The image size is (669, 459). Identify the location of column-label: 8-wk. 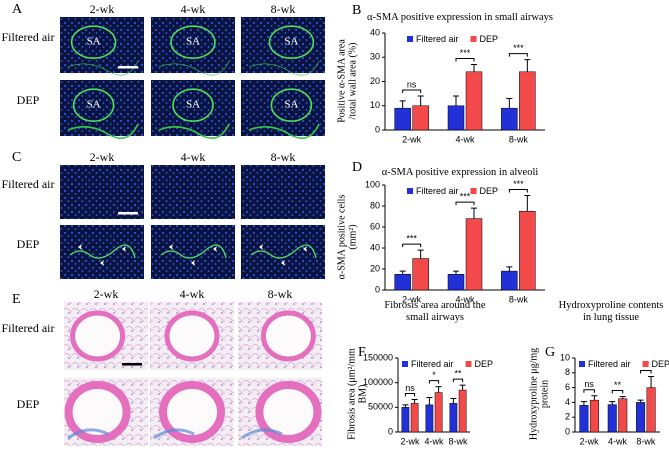
(283, 9).